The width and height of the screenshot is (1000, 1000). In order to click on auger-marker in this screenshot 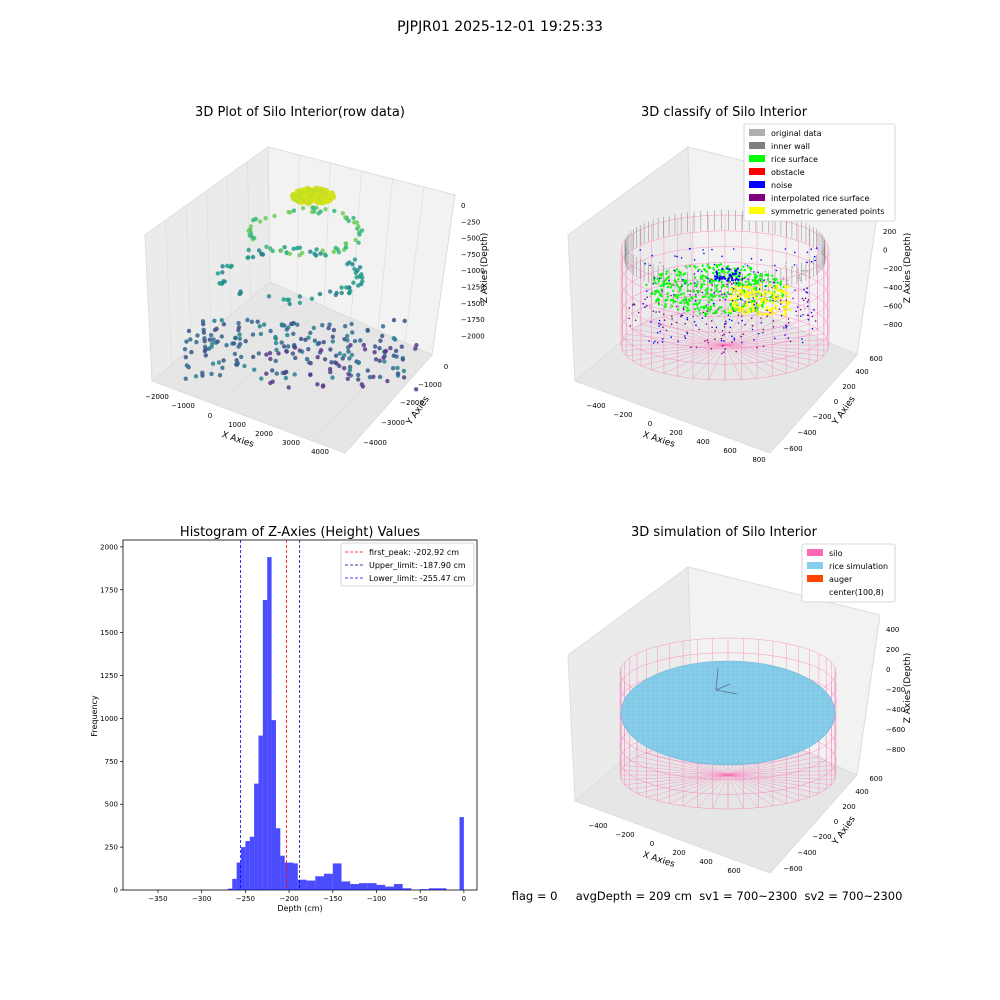, I will do `click(723, 687)`.